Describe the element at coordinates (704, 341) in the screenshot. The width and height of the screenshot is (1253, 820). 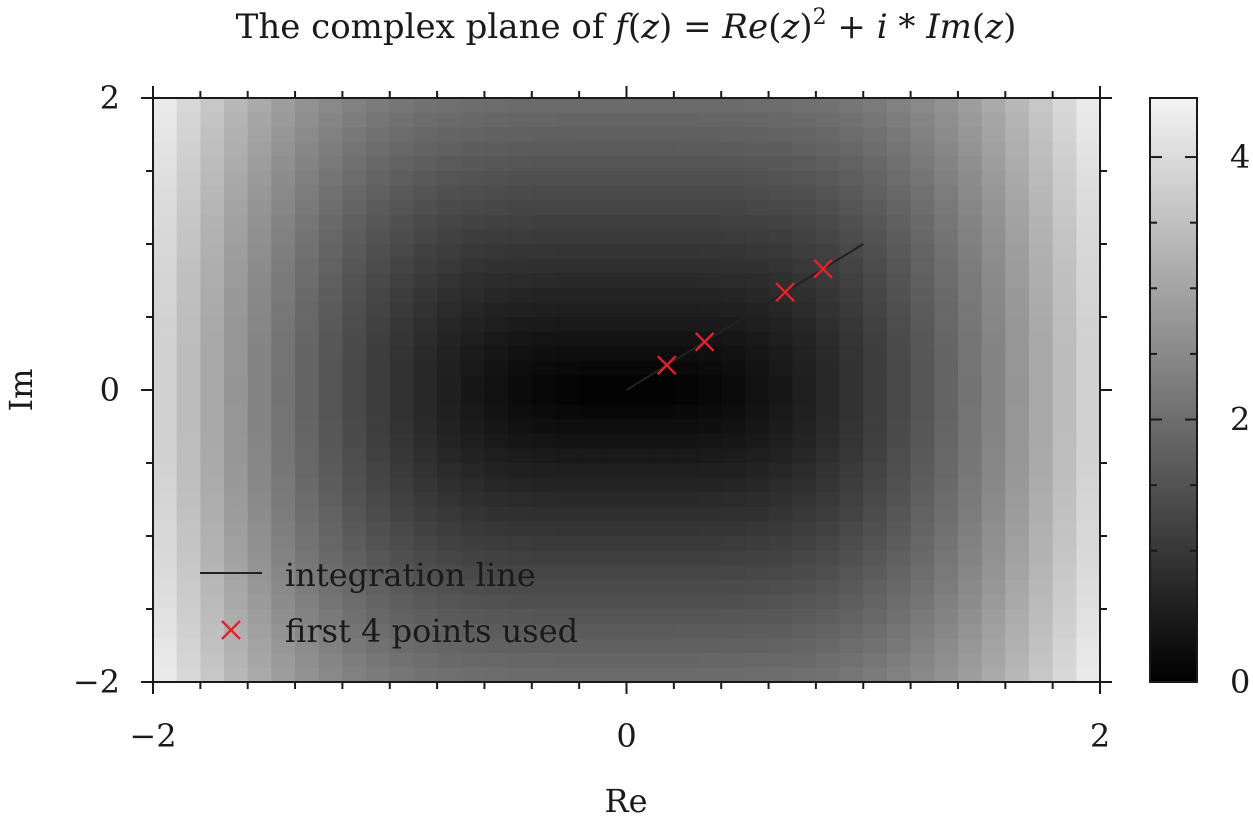
I see `point-marker` at that location.